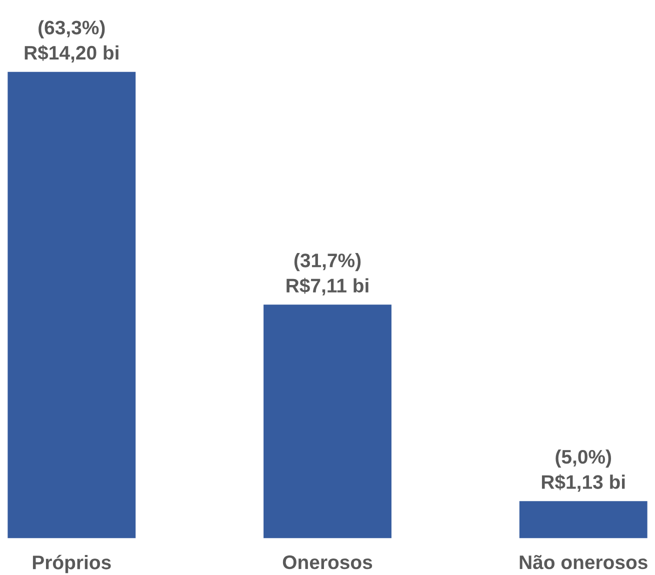 Image resolution: width=655 pixels, height=575 pixels. I want to click on x-tick-label: Não onerosos, so click(584, 562).